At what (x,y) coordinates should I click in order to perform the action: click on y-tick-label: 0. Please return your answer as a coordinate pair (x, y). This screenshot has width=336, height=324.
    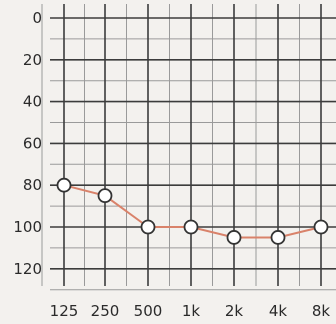
    Looking at the image, I should click on (37, 18).